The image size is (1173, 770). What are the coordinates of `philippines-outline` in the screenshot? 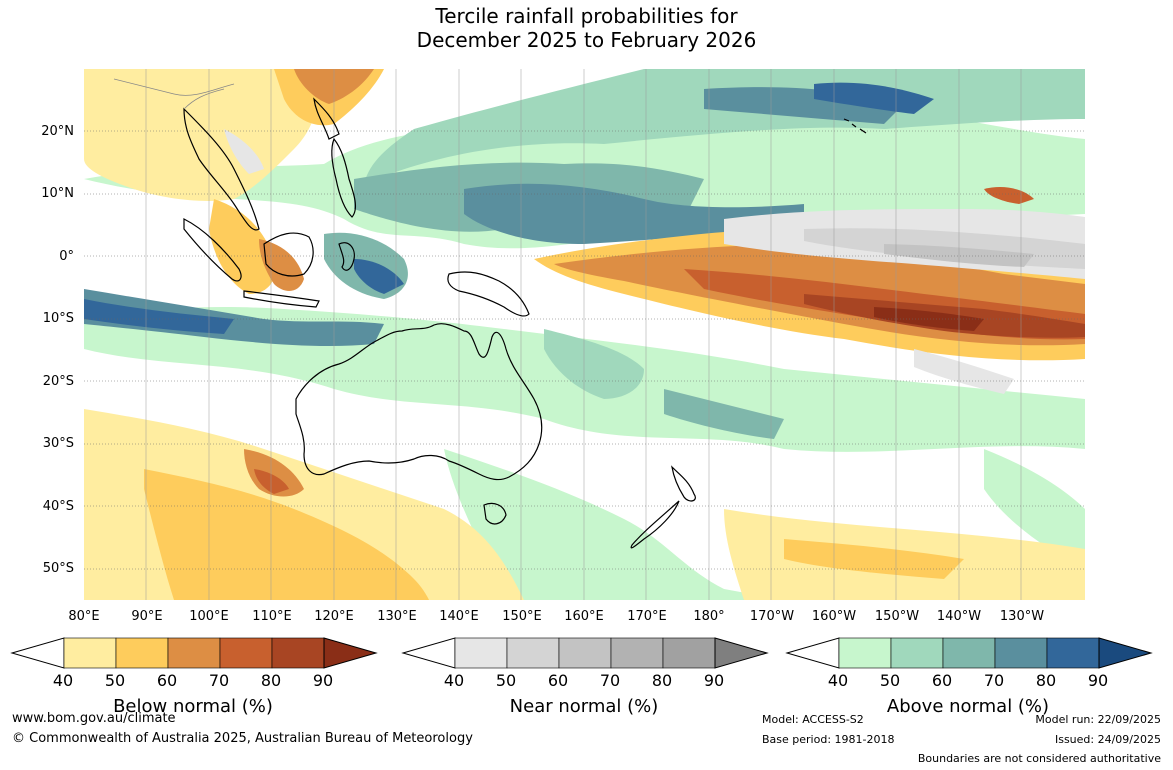 It's located at (344, 177).